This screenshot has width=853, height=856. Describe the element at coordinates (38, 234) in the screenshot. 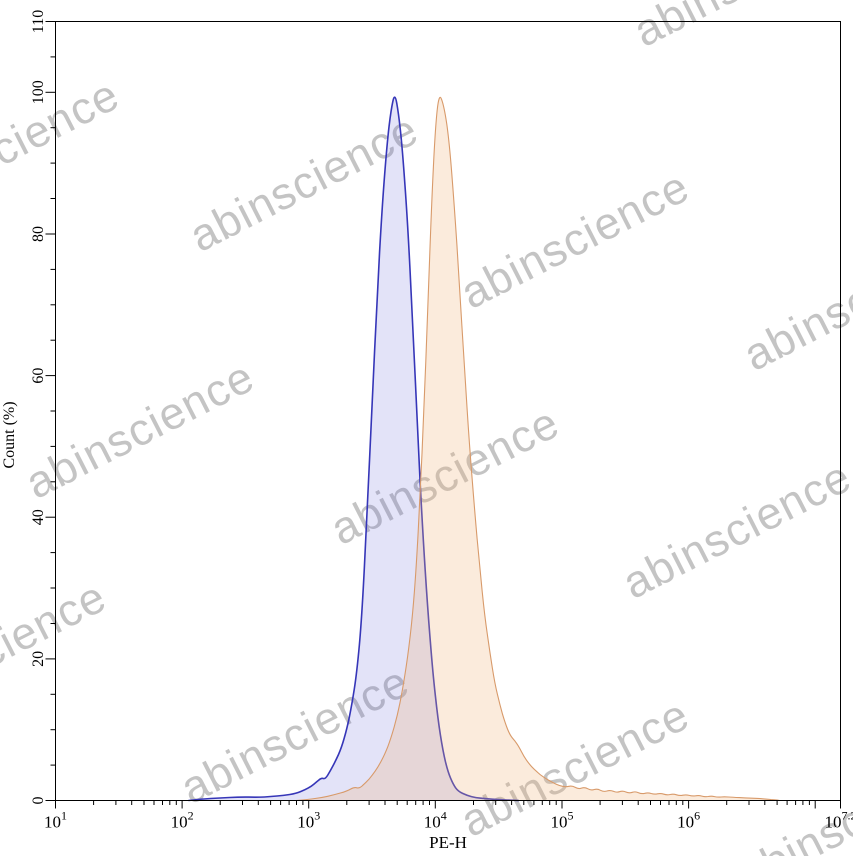

I see `y-tick-label: 80` at that location.